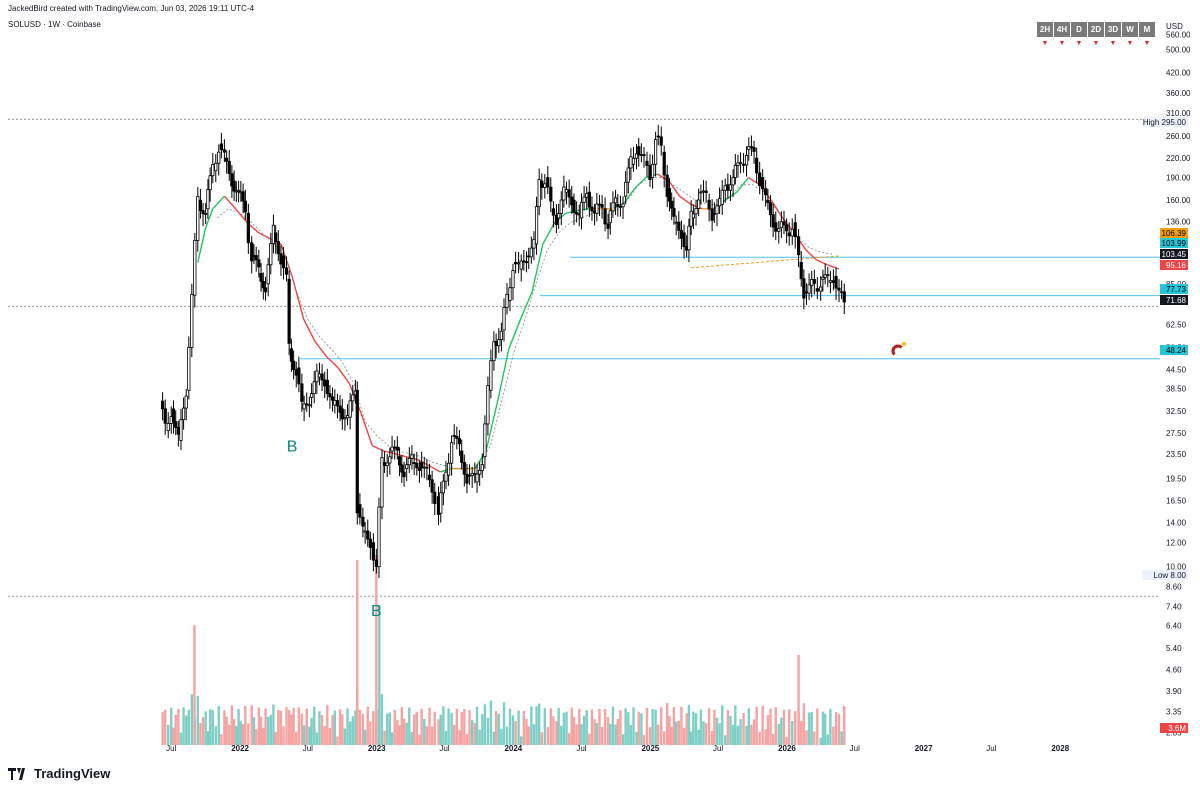  Describe the element at coordinates (600, 777) in the screenshot. I see `footer: TradingView` at that location.